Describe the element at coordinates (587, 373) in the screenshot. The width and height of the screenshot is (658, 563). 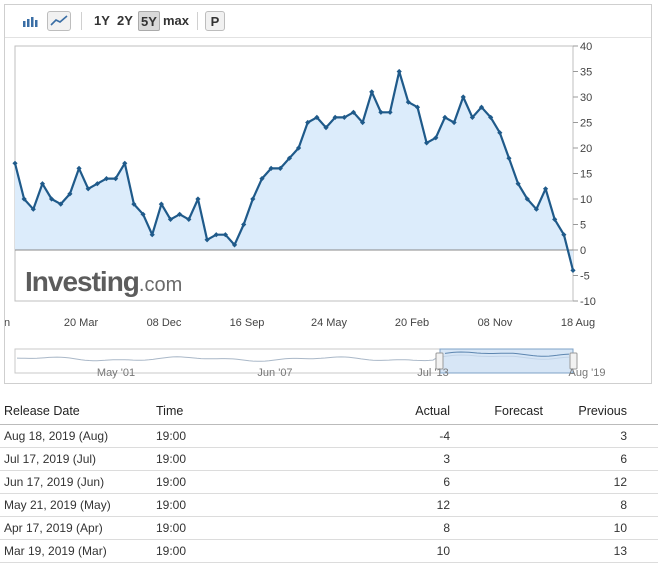
I see `navigator-label: Aug '19` at that location.